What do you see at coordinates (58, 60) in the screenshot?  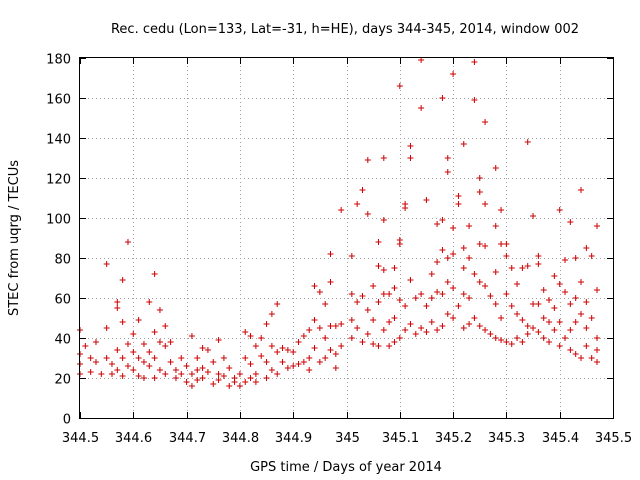 I see `y-tick-label: 180` at bounding box center [58, 60].